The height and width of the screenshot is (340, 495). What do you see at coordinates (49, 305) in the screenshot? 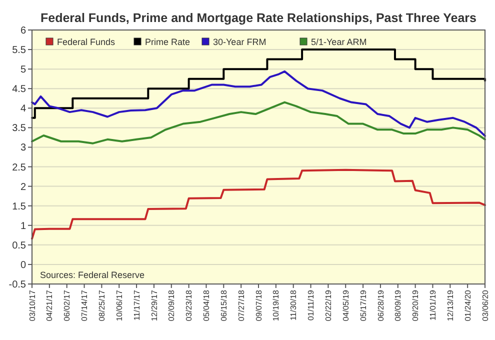
I see `x-tick-label: 04/21/17` at bounding box center [49, 305].